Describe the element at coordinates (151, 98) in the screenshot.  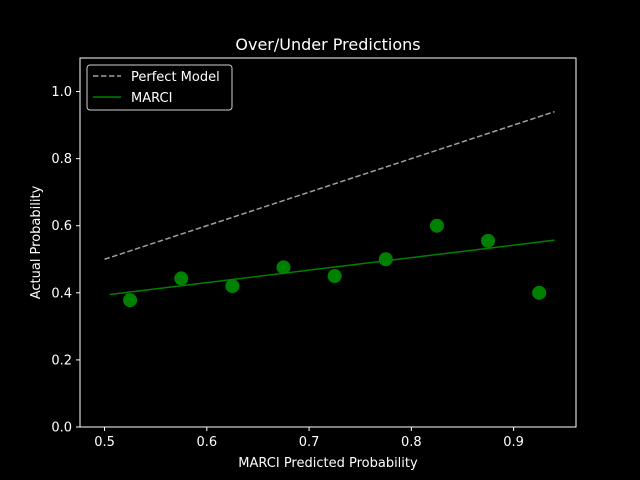
I see `legend-label-marci: MARCI` at that location.